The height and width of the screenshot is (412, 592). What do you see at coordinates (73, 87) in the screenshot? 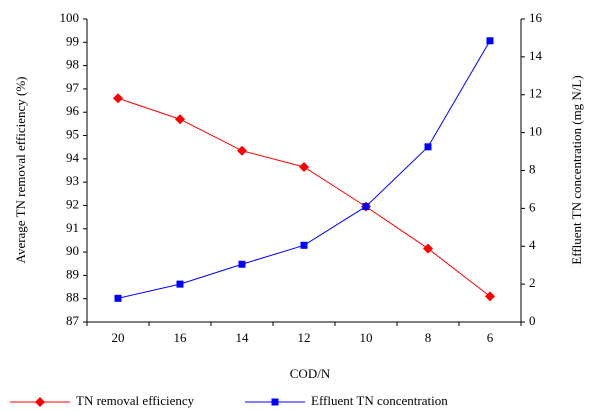
I see `y-tick-label: 97` at bounding box center [73, 87].